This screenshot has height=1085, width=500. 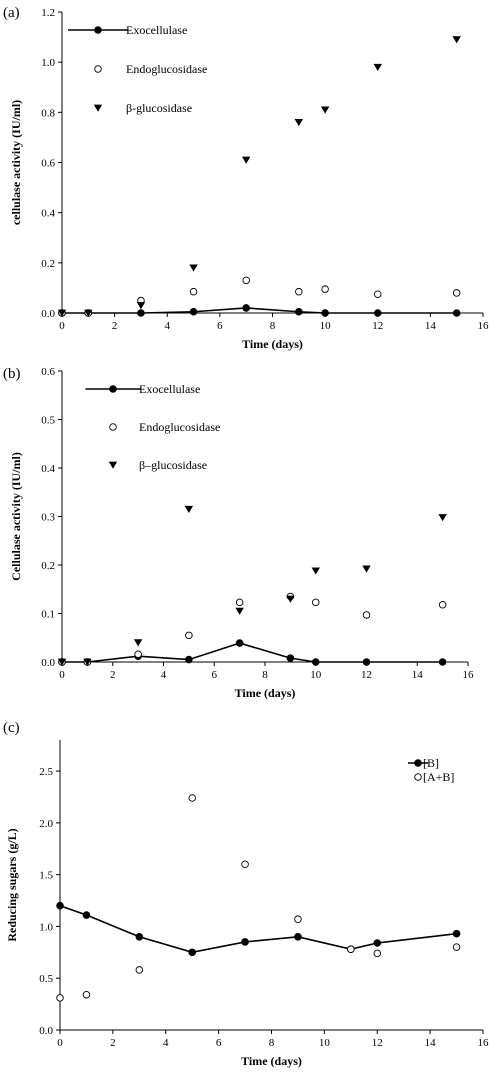 What do you see at coordinates (179, 427) in the screenshot?
I see `legend-label: Endoglucosidase` at bounding box center [179, 427].